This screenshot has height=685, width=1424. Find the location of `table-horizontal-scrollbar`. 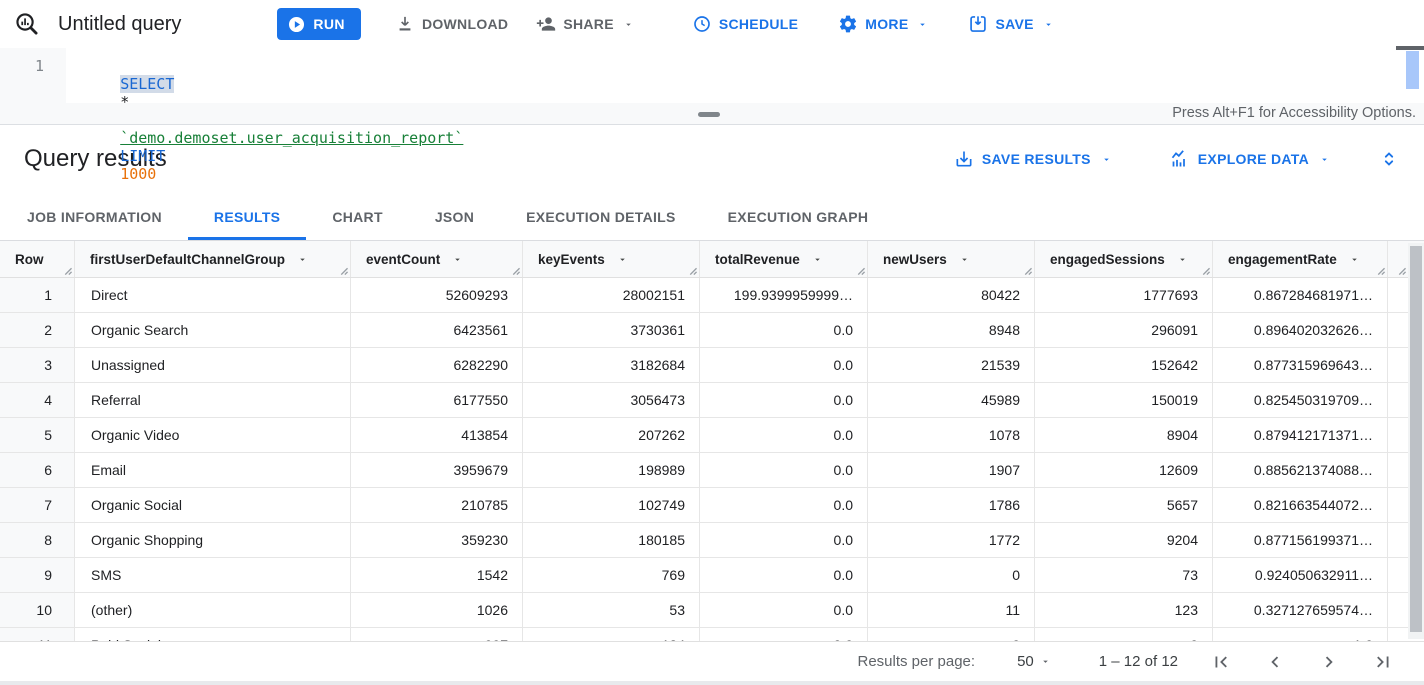

table-horizontal-scrollbar is located at coordinates (712, 683).